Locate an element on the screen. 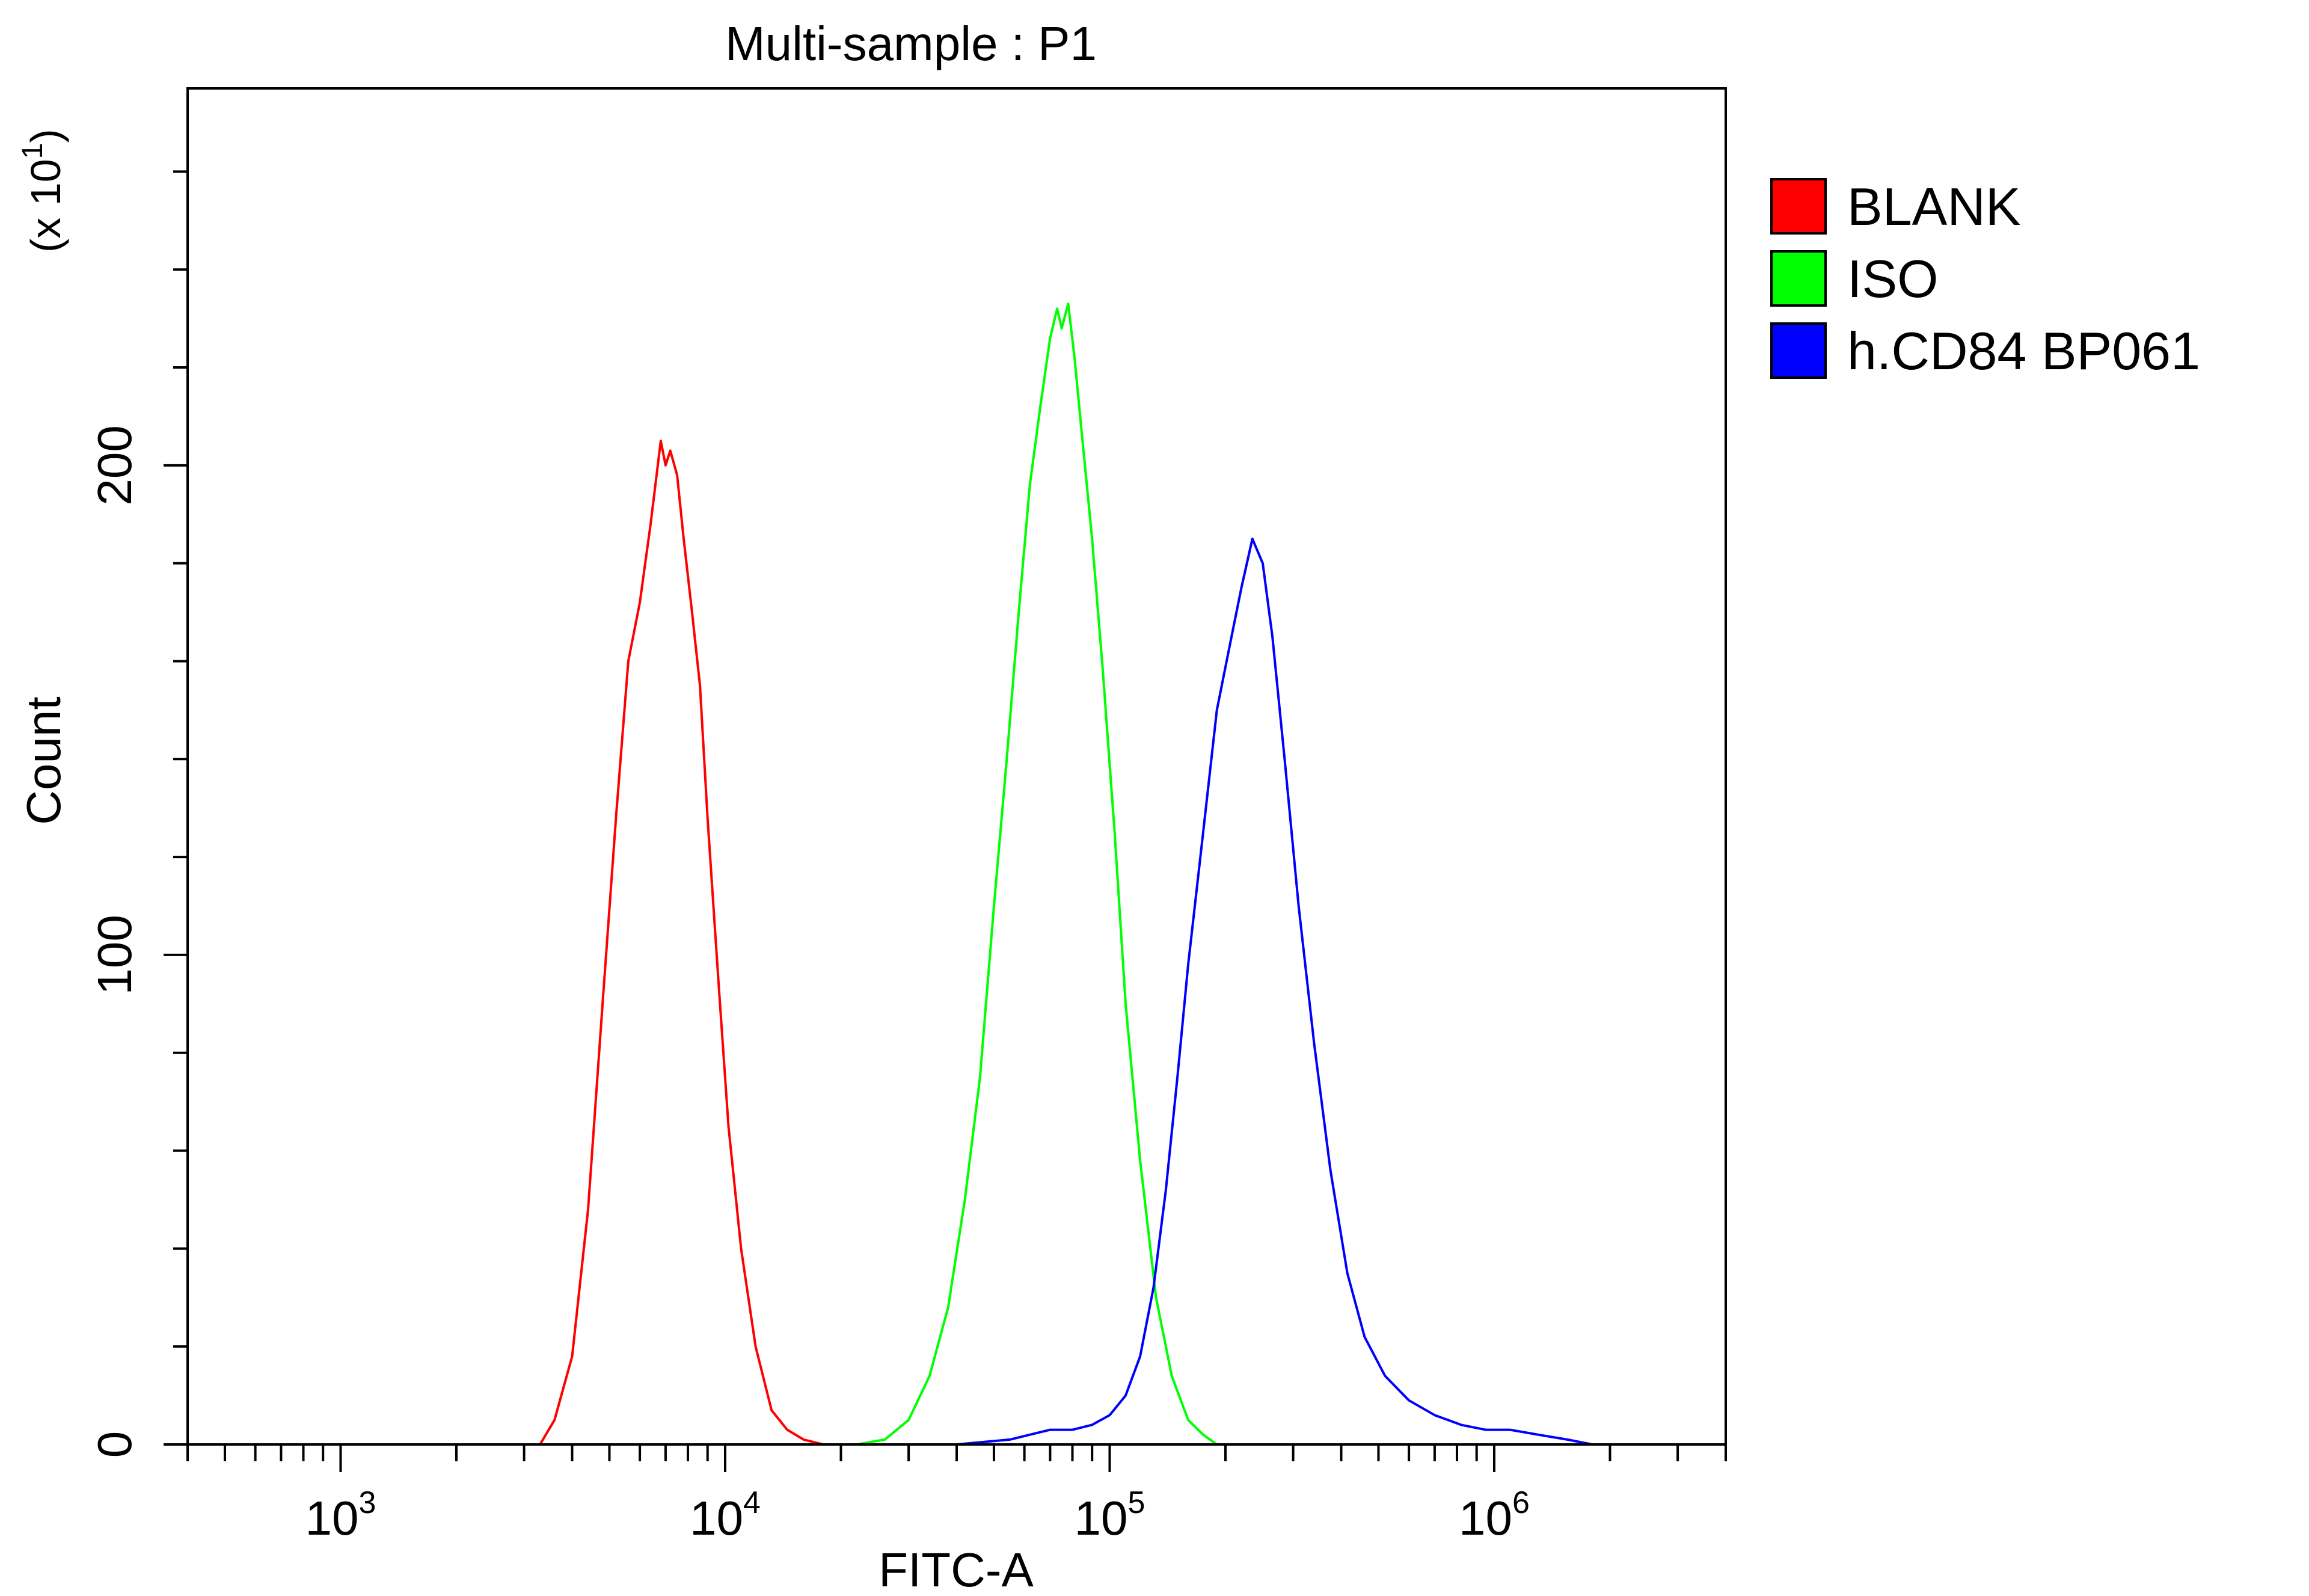 Image resolution: width=2309 pixels, height=1596 pixels. y-axis-label: Count is located at coordinates (44, 760).